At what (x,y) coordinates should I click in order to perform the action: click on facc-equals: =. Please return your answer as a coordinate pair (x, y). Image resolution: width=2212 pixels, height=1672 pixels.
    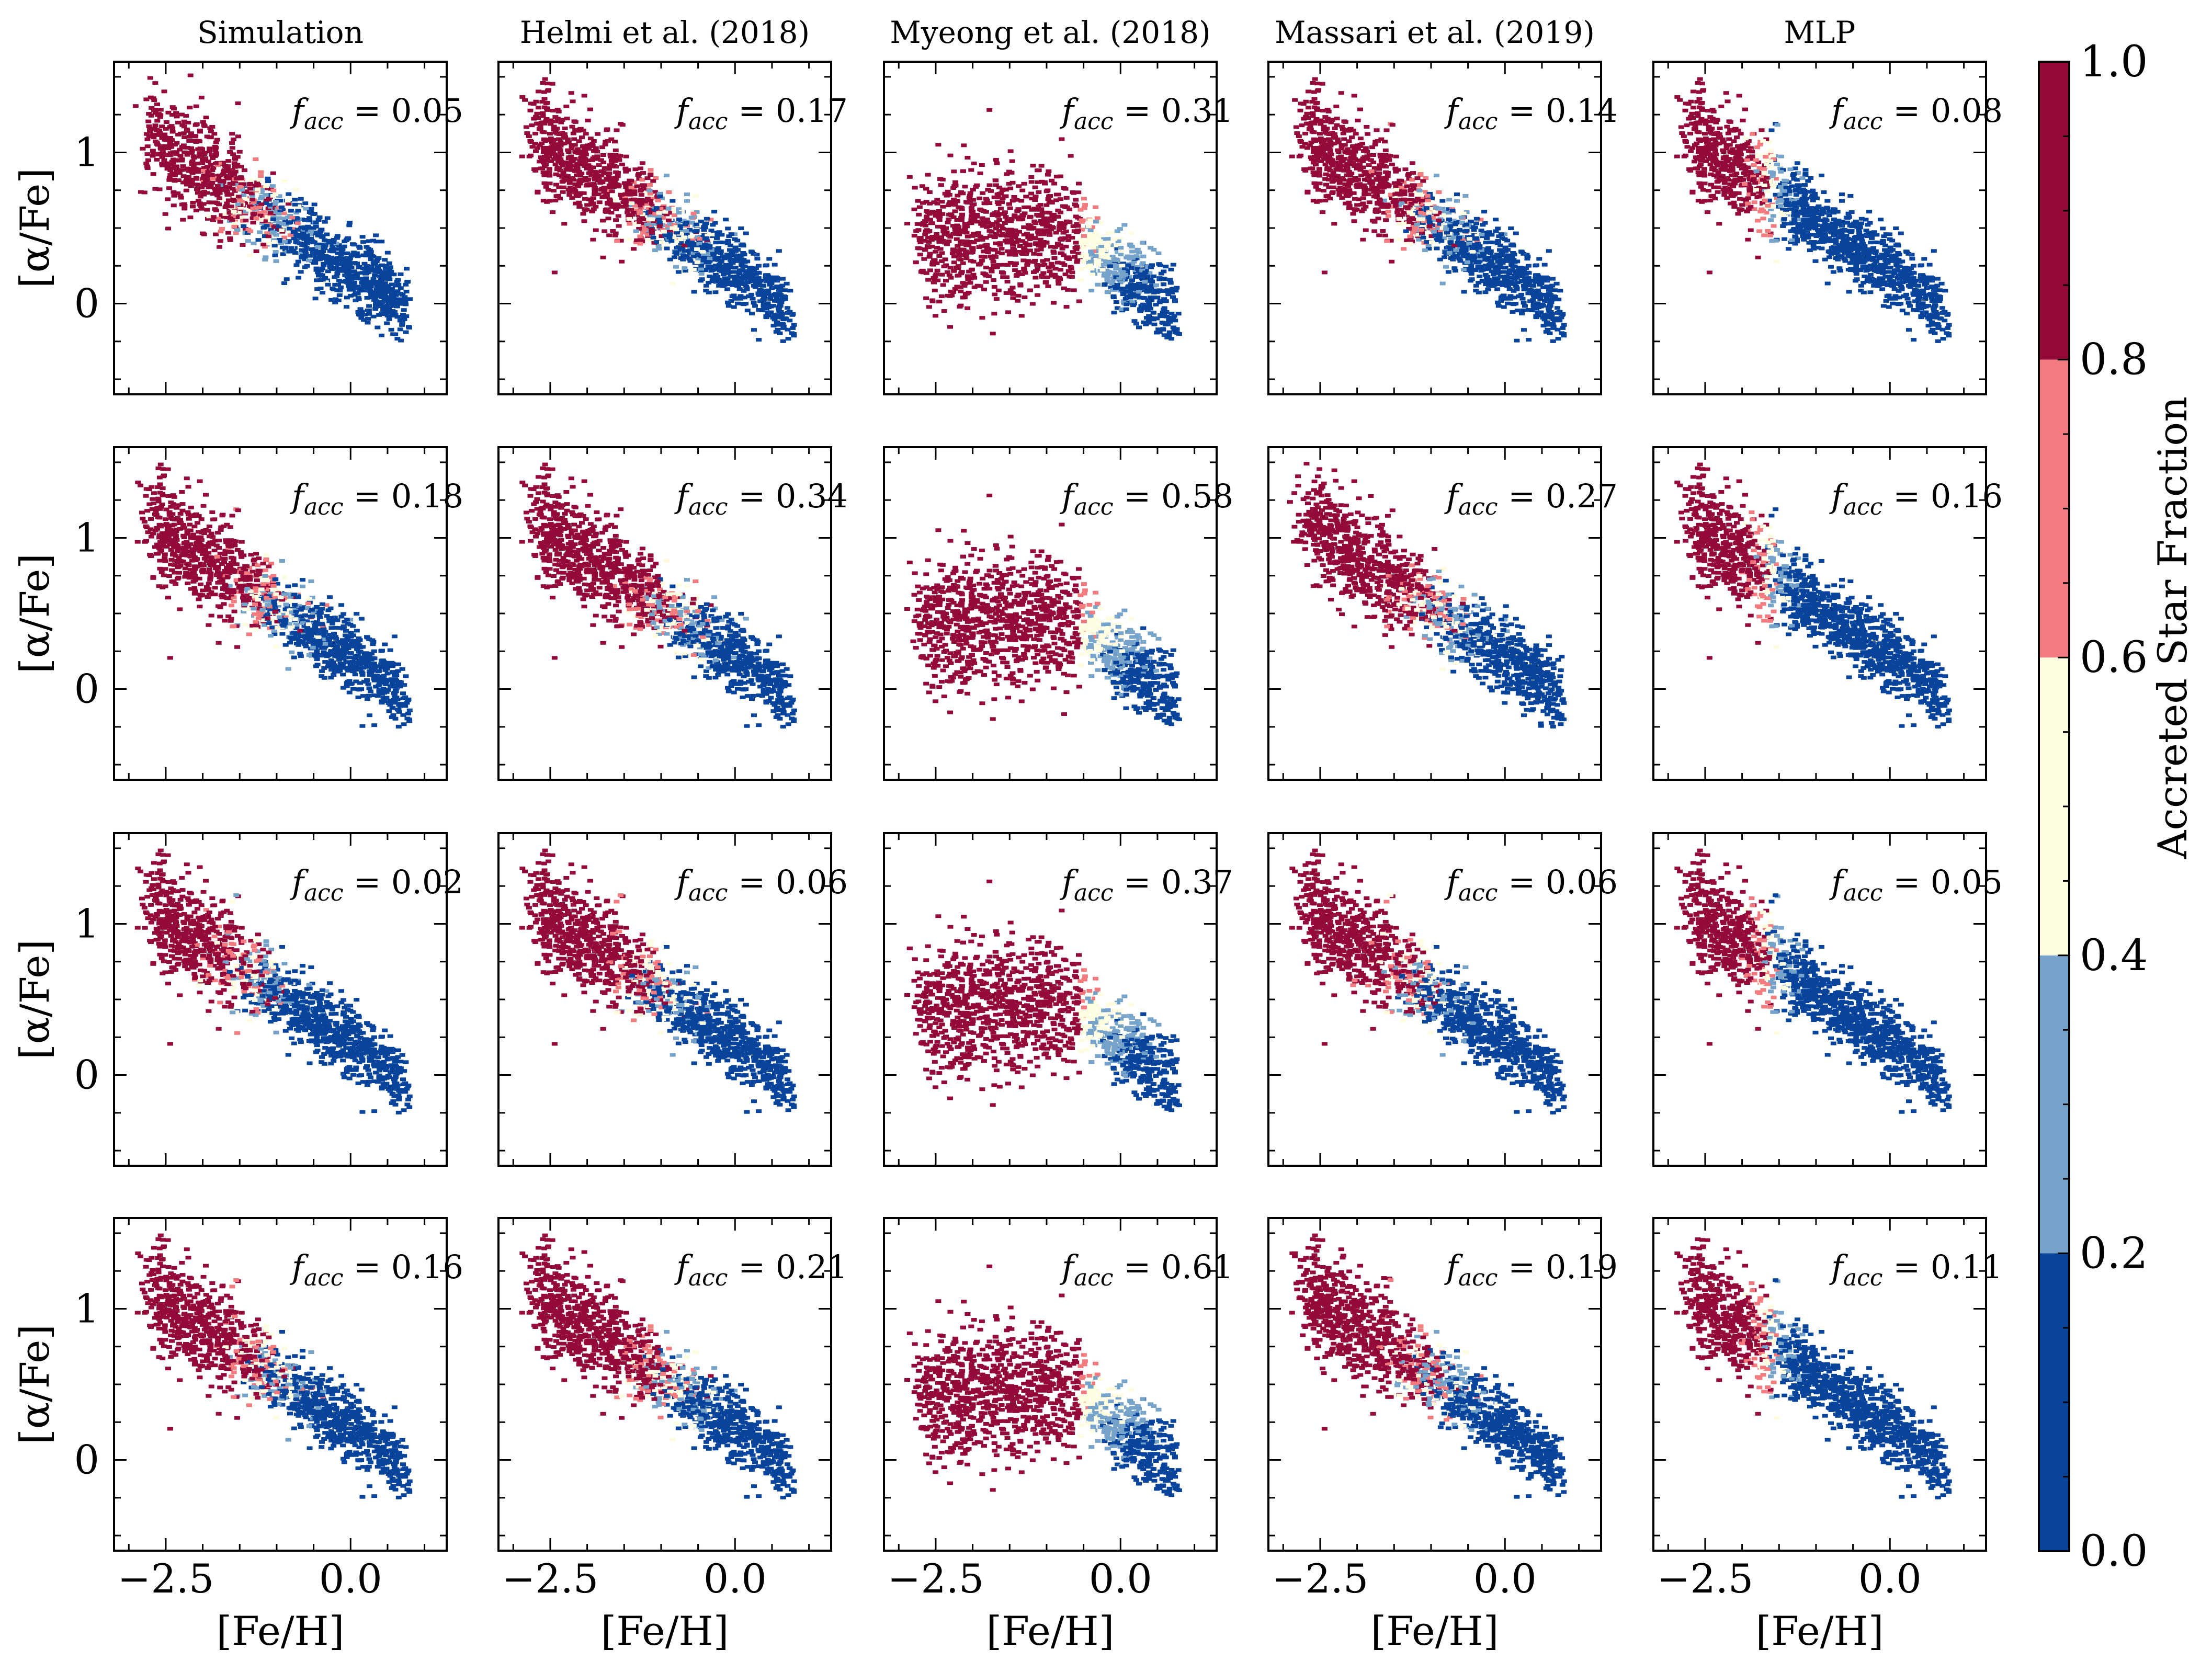
    Looking at the image, I should click on (367, 111).